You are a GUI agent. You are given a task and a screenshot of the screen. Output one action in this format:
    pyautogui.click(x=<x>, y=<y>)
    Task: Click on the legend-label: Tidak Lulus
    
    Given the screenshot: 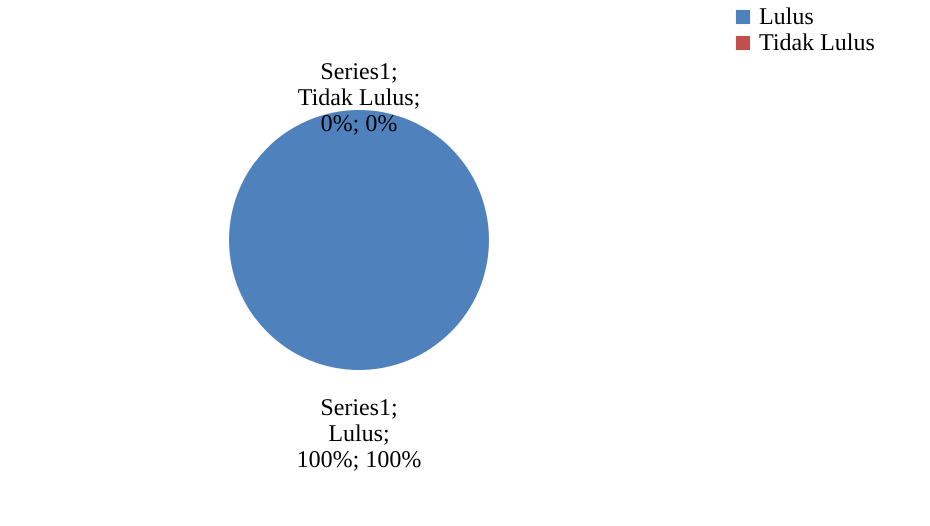 What is the action you would take?
    pyautogui.click(x=817, y=43)
    